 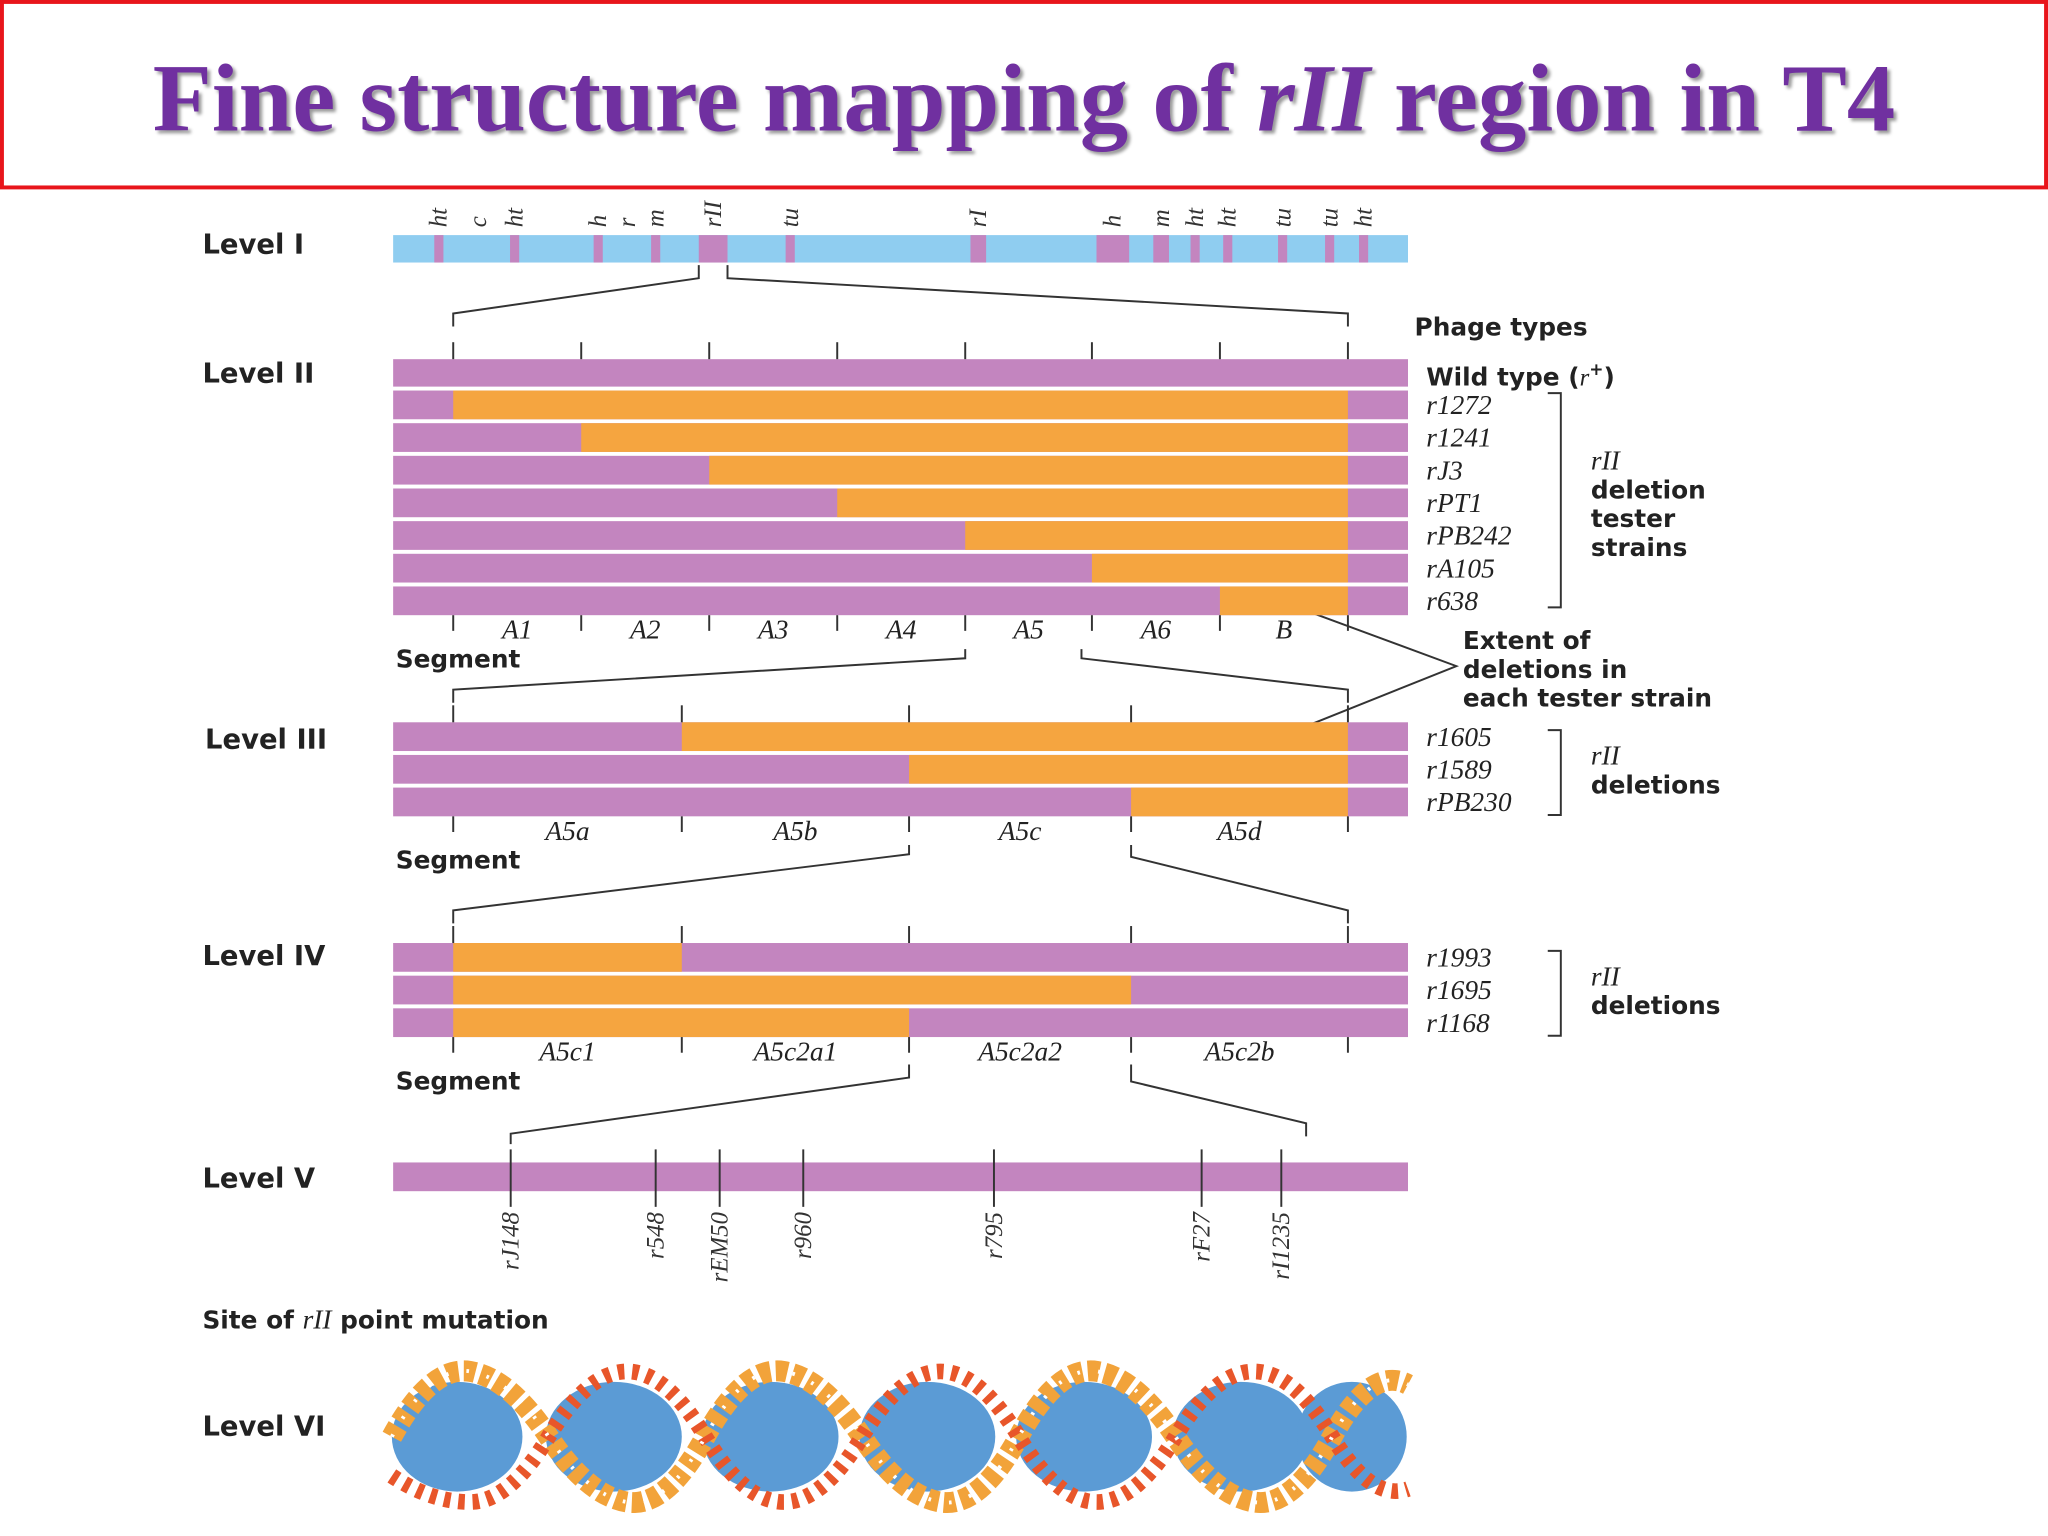 I want to click on wild-type-text: Wild type (, so click(x=1502, y=376).